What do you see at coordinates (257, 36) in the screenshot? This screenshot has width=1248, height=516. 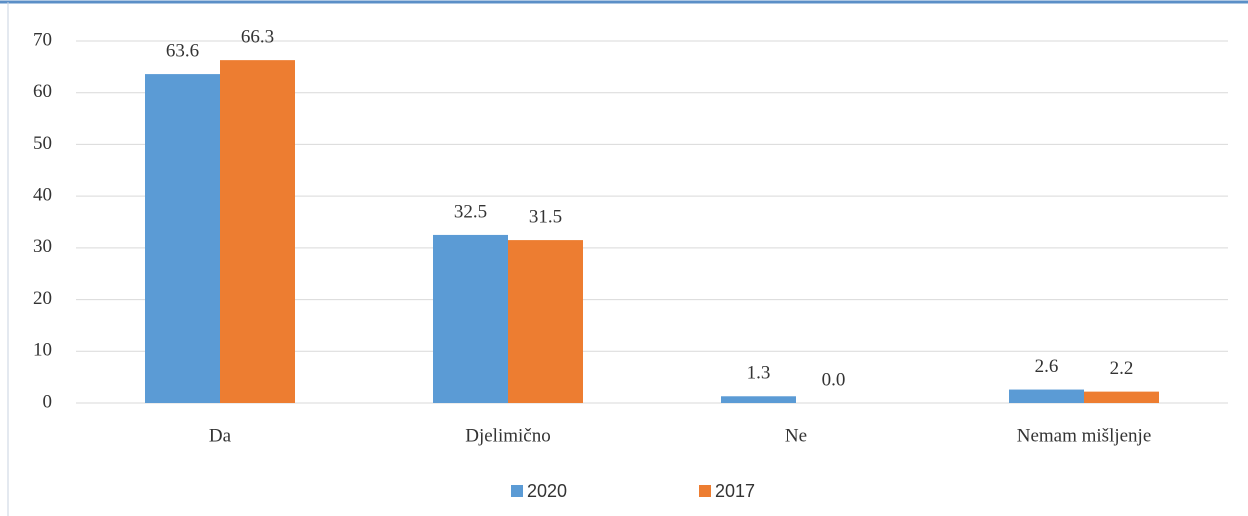 I see `data-label: 66.3` at bounding box center [257, 36].